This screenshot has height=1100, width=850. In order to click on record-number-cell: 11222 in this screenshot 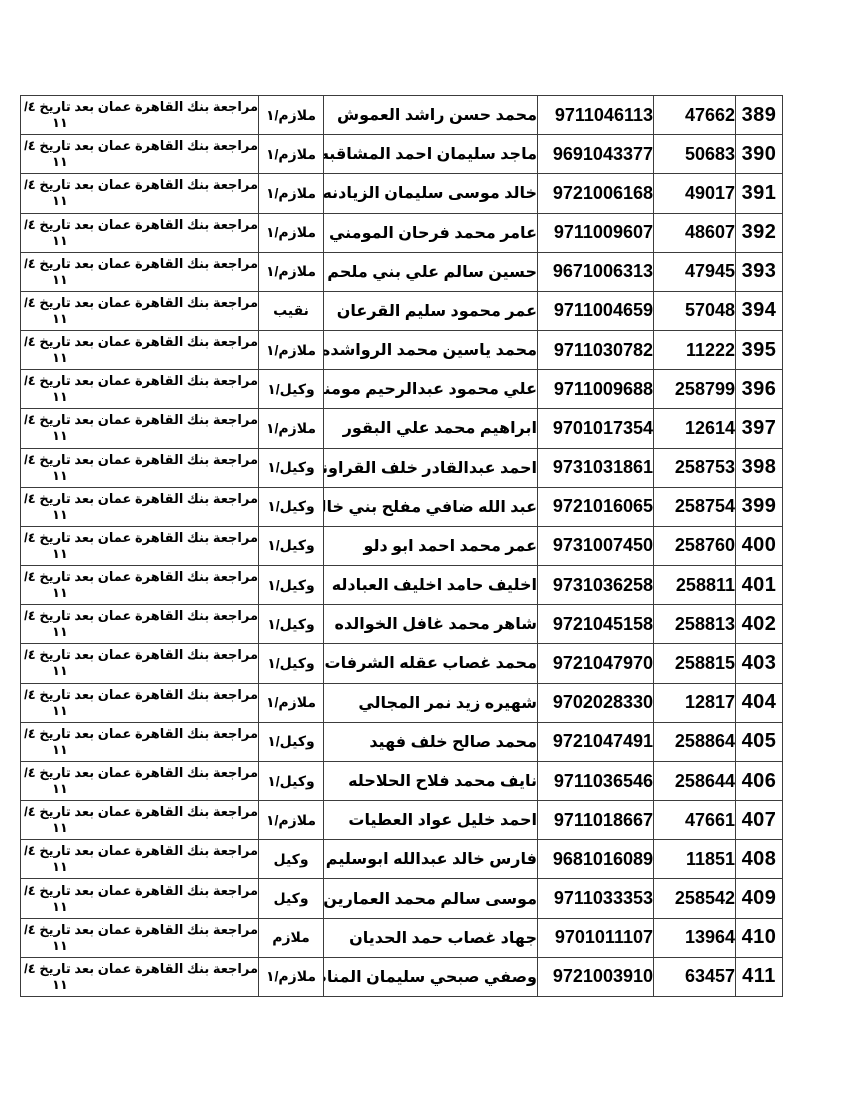, I will do `click(694, 350)`.